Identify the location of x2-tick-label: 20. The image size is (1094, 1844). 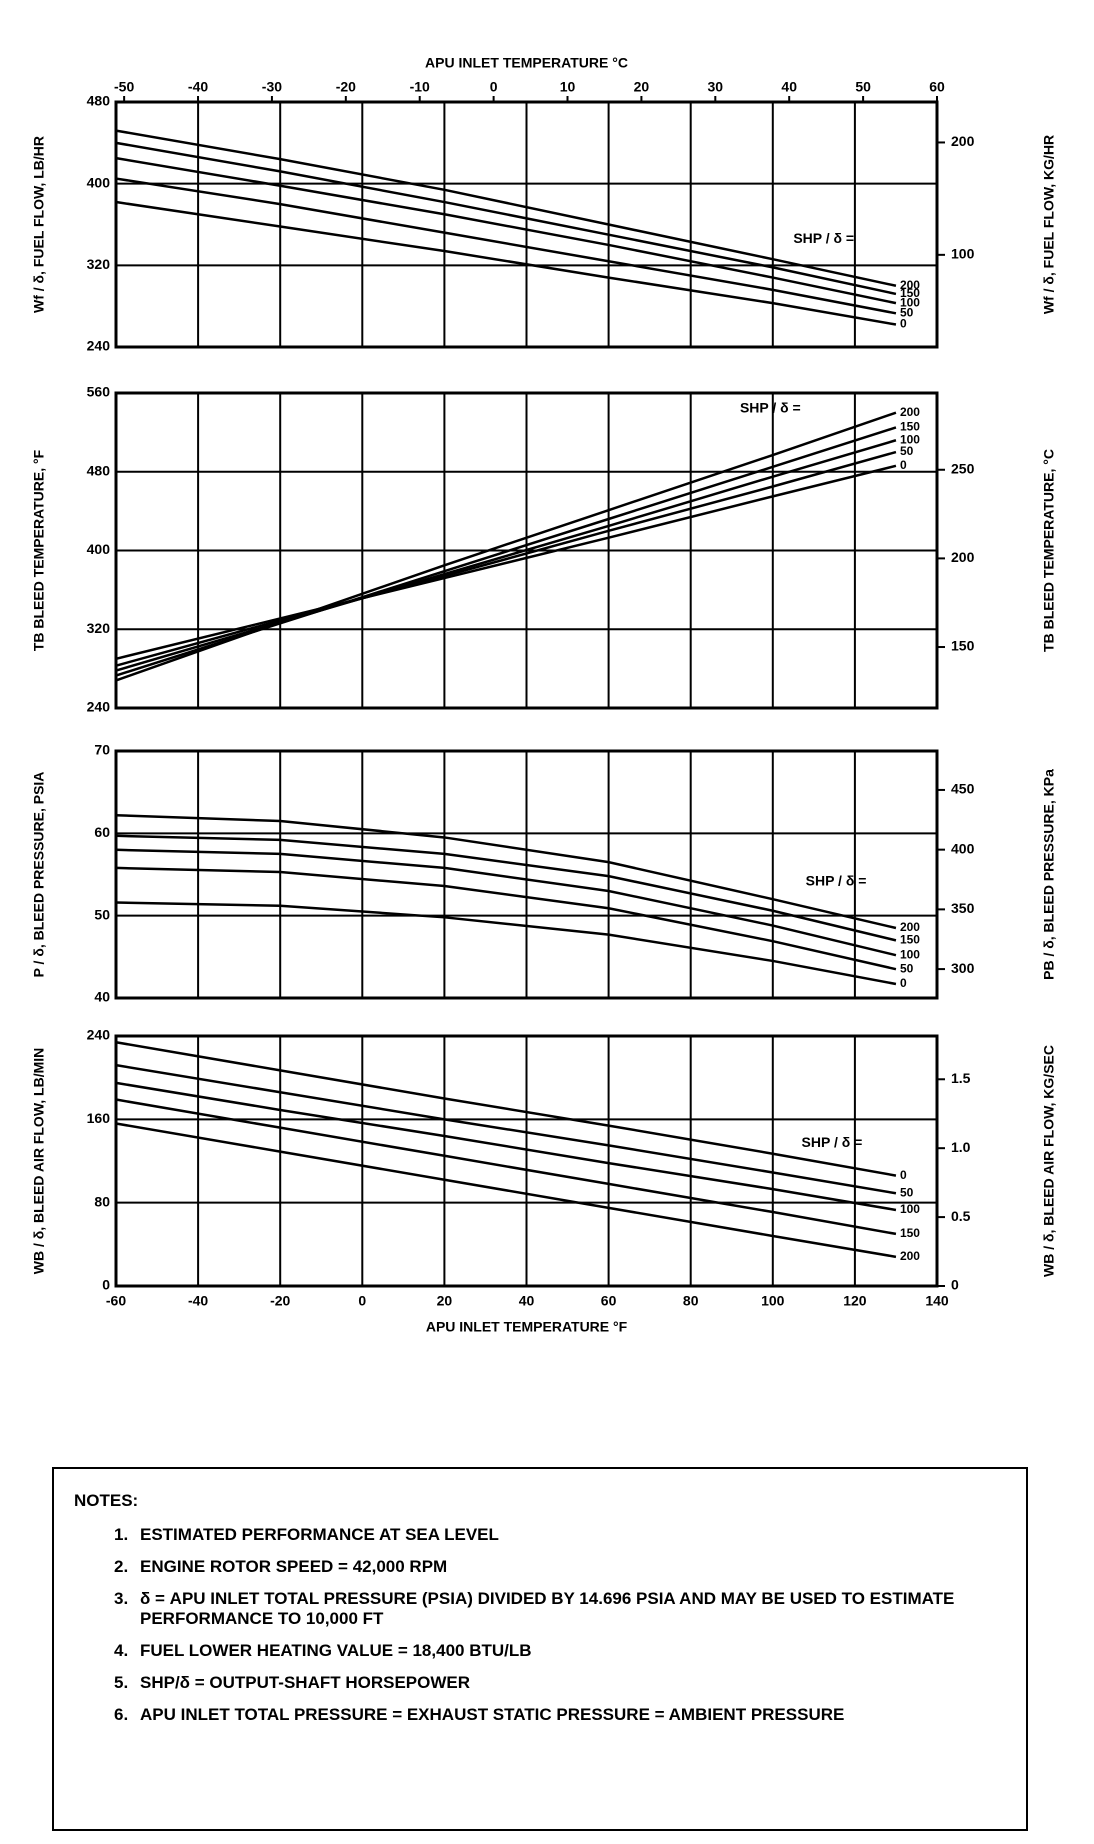
(642, 87).